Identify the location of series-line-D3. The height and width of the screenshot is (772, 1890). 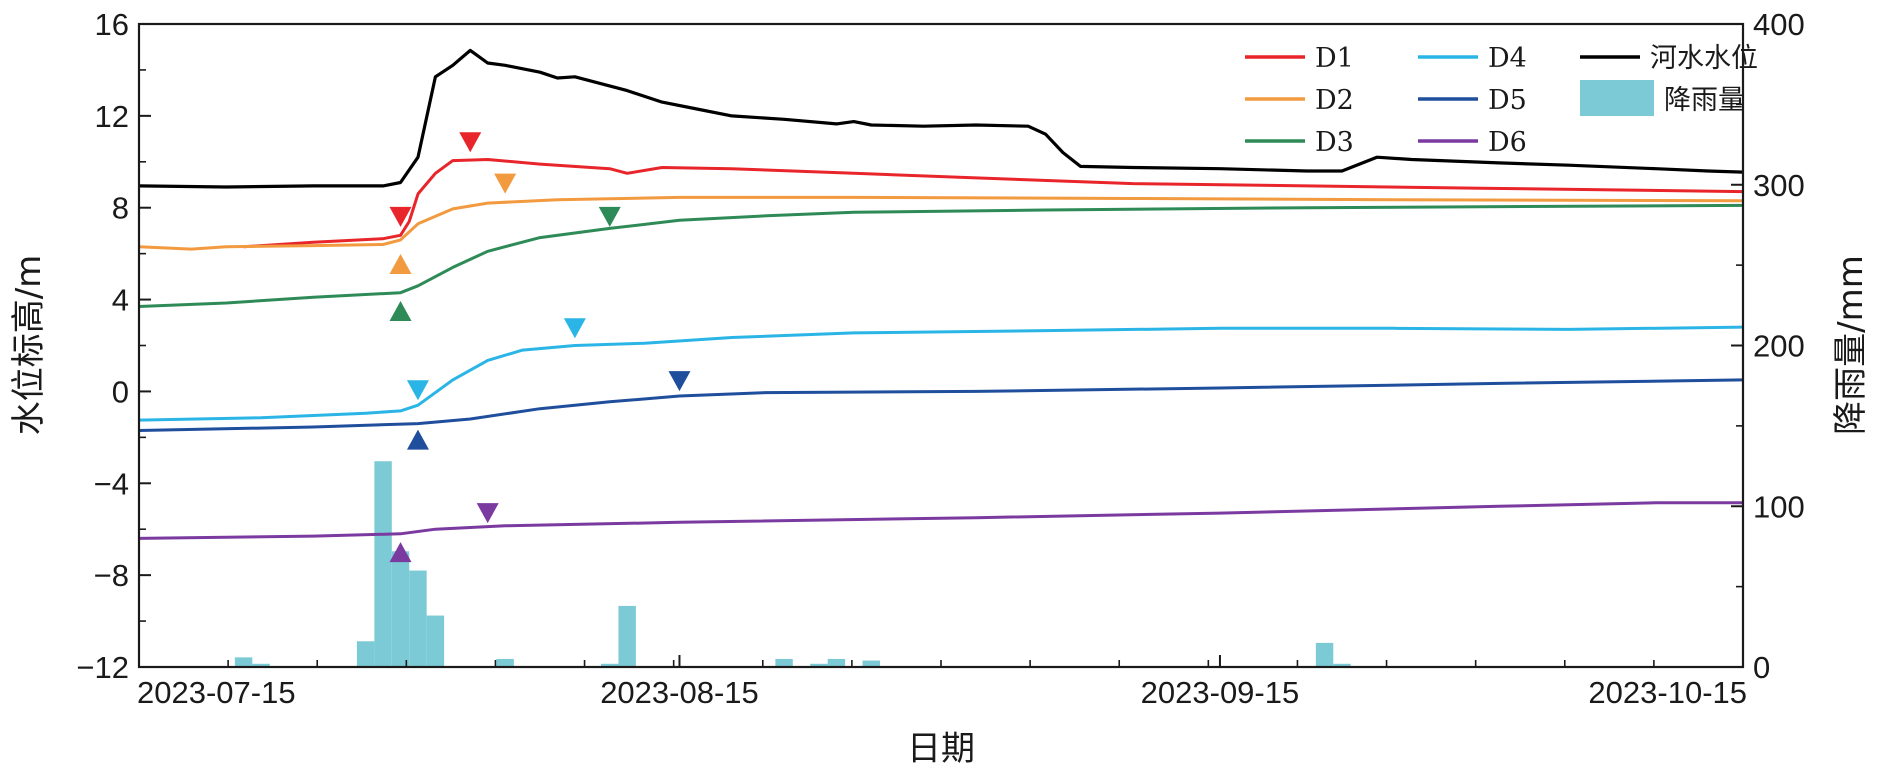
(941, 255).